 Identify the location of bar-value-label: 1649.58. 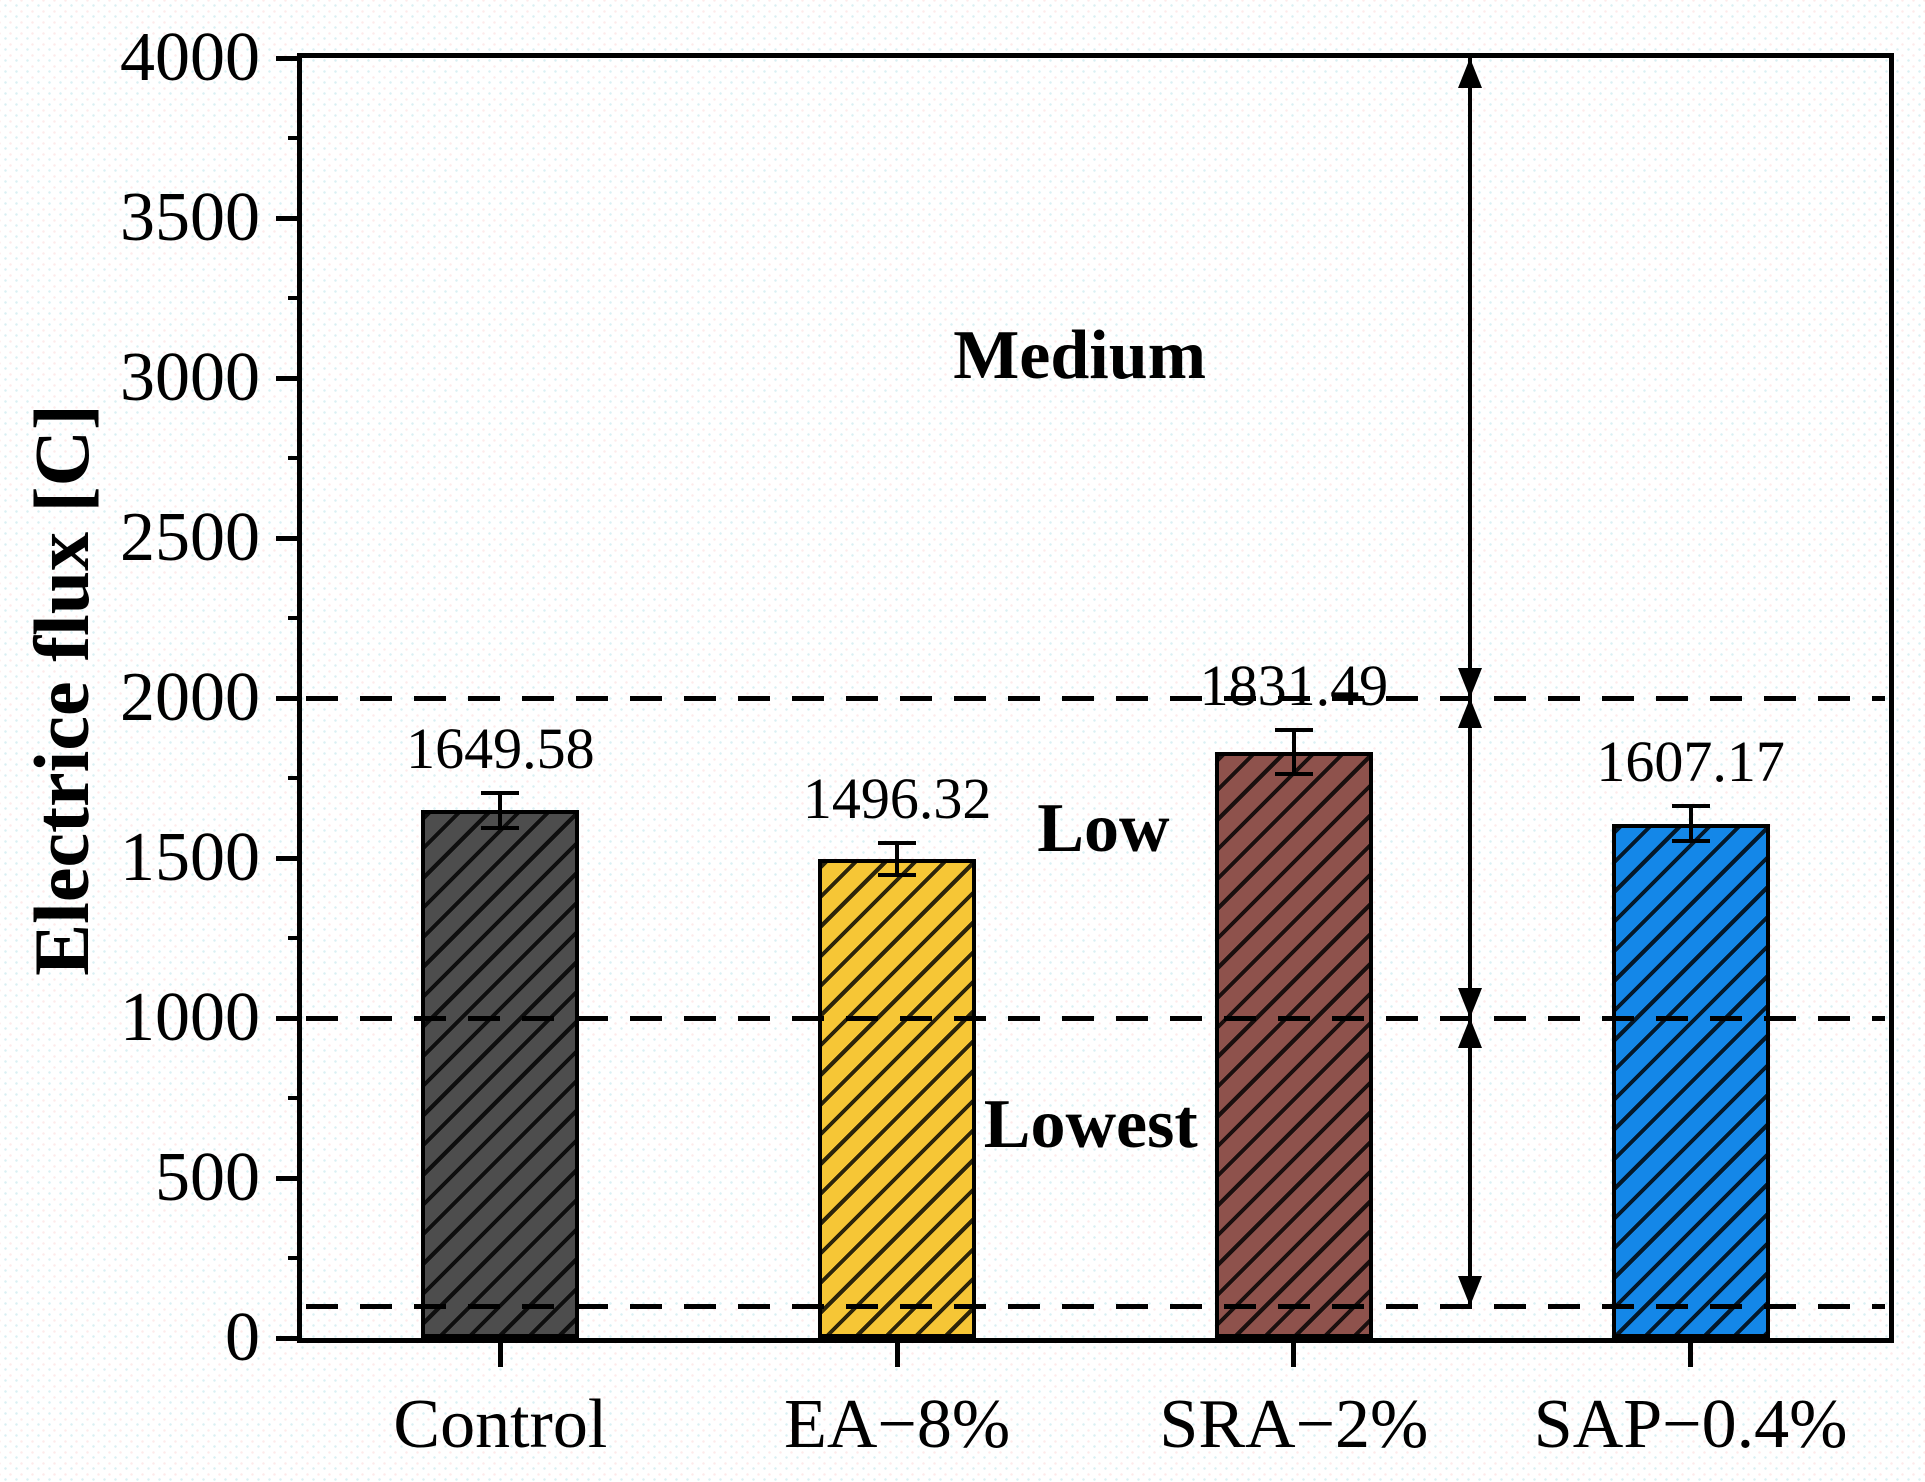
(500, 748).